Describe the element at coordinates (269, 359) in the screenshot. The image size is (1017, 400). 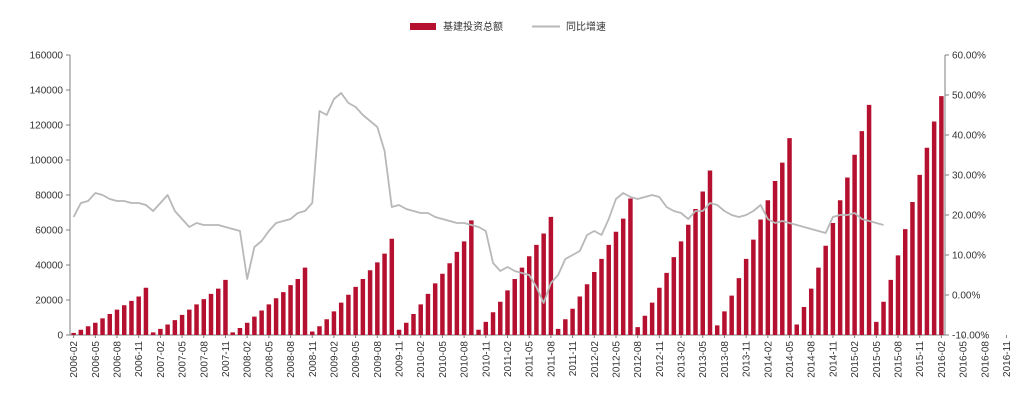
I see `x-tick-label: 2008-05` at that location.